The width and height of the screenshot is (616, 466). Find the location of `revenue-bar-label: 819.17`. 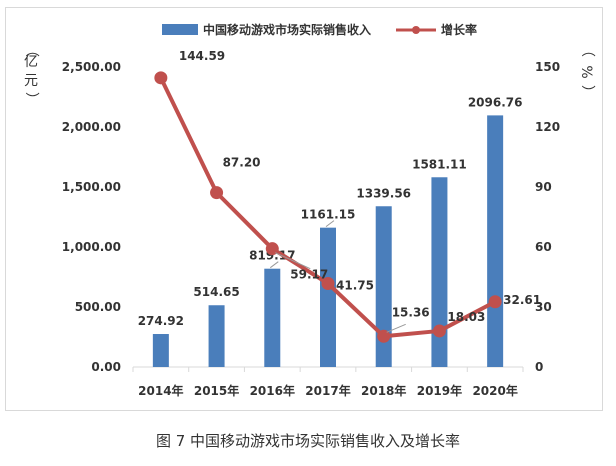

revenue-bar-label: 819.17 is located at coordinates (272, 256).